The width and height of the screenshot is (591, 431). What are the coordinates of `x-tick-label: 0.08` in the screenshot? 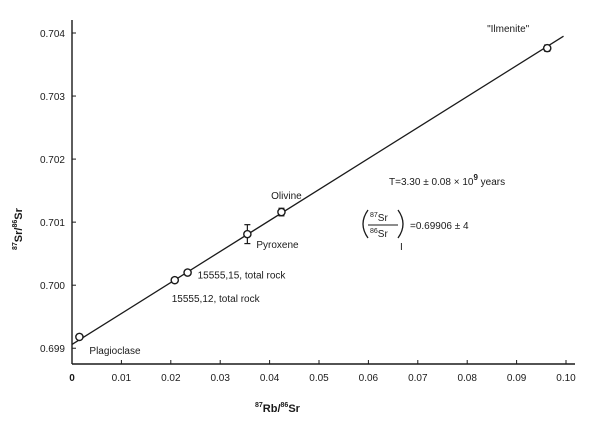 It's located at (467, 378).